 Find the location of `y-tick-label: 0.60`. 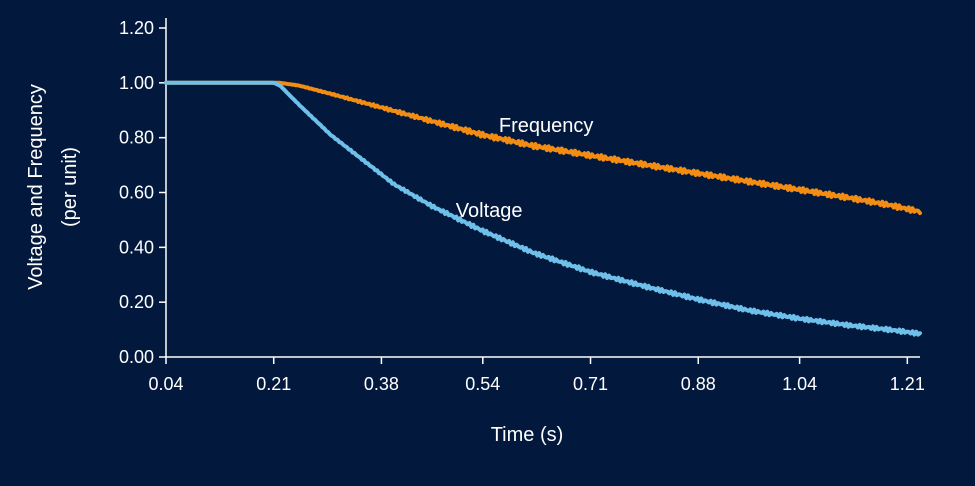

y-tick-label: 0.60 is located at coordinates (136, 193).